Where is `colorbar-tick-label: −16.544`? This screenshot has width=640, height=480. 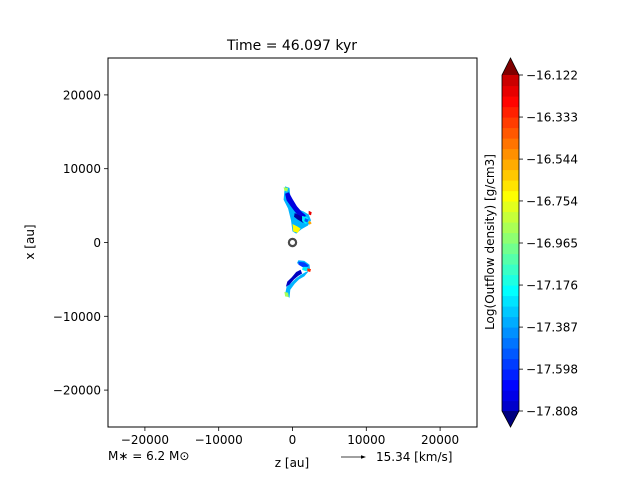
colorbar-tick-label: −16.544 is located at coordinates (552, 160).